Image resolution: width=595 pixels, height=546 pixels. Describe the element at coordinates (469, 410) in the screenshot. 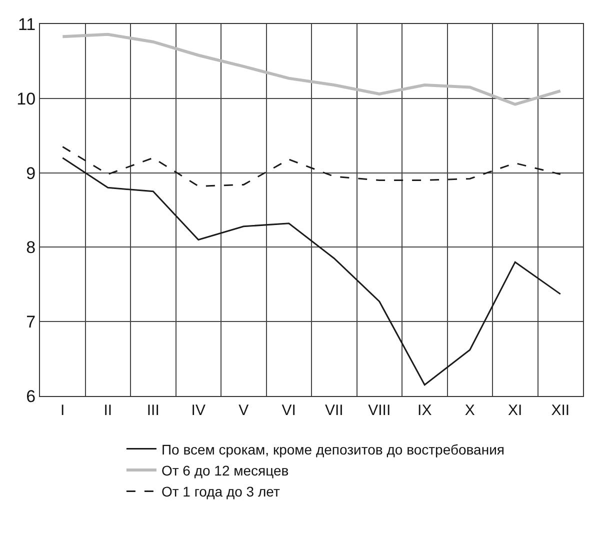

I see `x-tick-label: X` at that location.